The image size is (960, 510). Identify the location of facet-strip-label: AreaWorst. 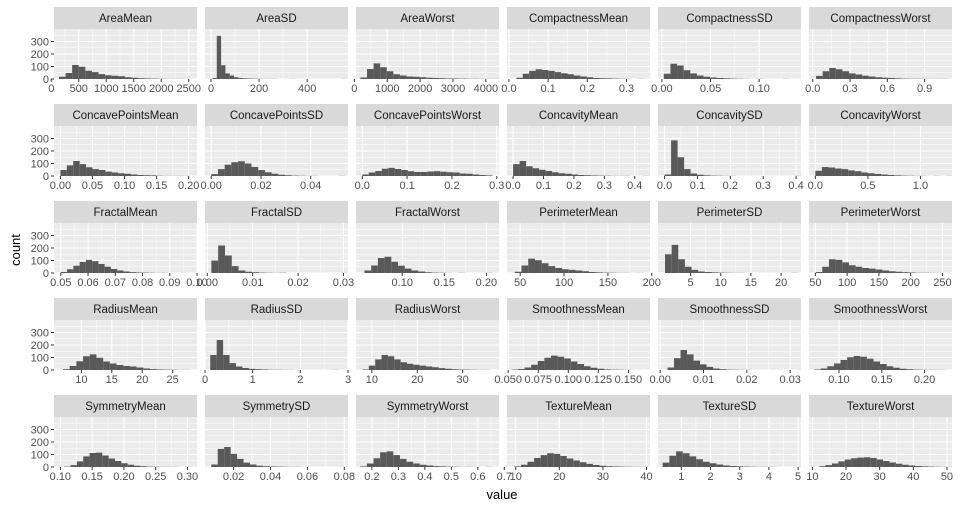
(427, 19).